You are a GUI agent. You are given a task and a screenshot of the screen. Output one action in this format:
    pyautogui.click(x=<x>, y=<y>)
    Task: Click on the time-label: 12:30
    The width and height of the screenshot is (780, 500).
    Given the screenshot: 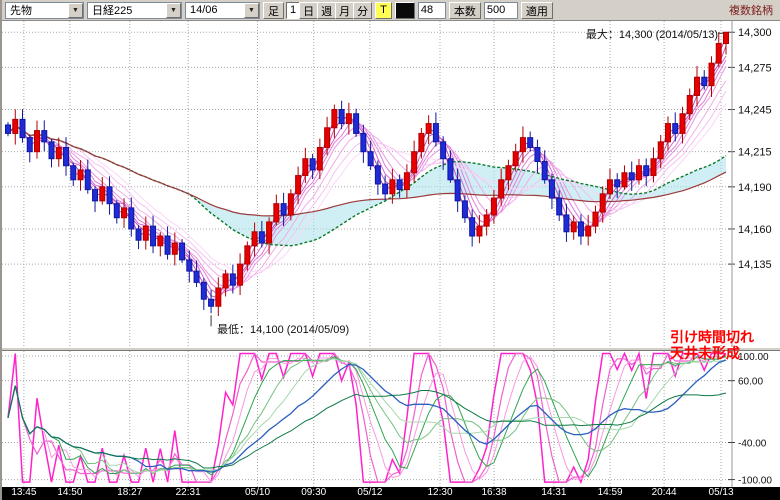 What is the action you would take?
    pyautogui.click(x=440, y=492)
    